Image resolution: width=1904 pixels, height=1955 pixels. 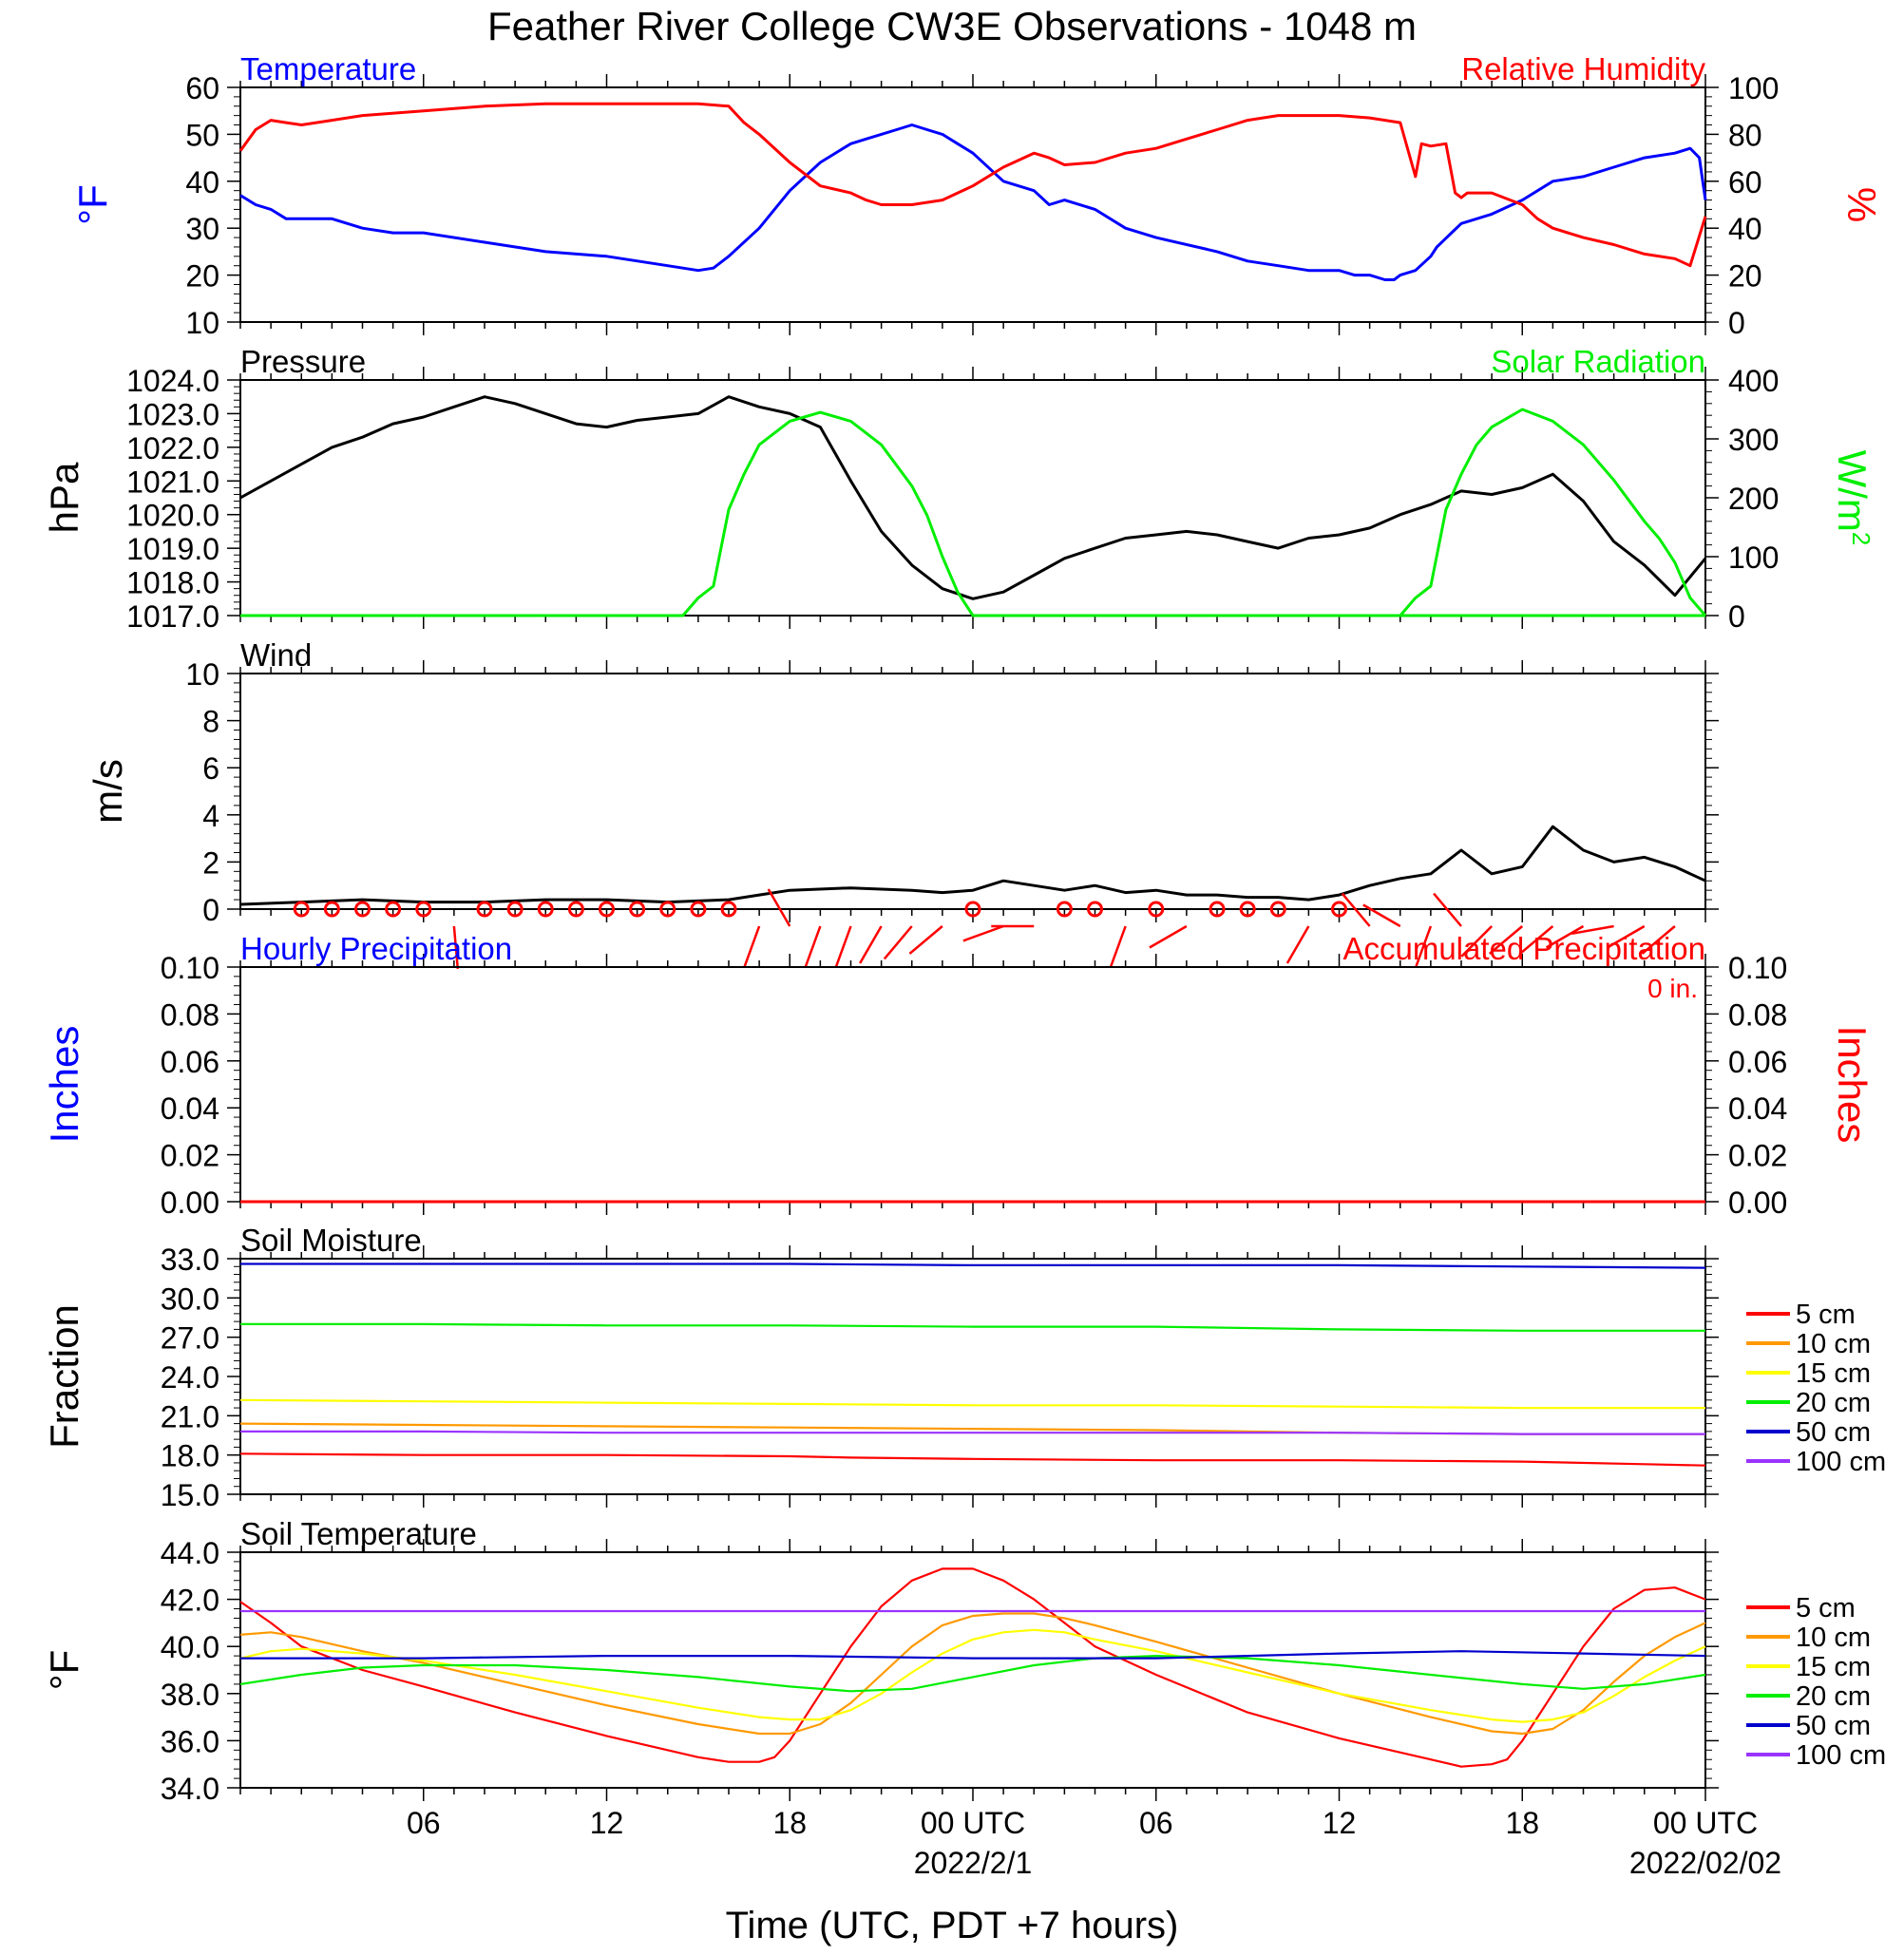 What do you see at coordinates (202, 182) in the screenshot?
I see `y-tick-label: 40` at bounding box center [202, 182].